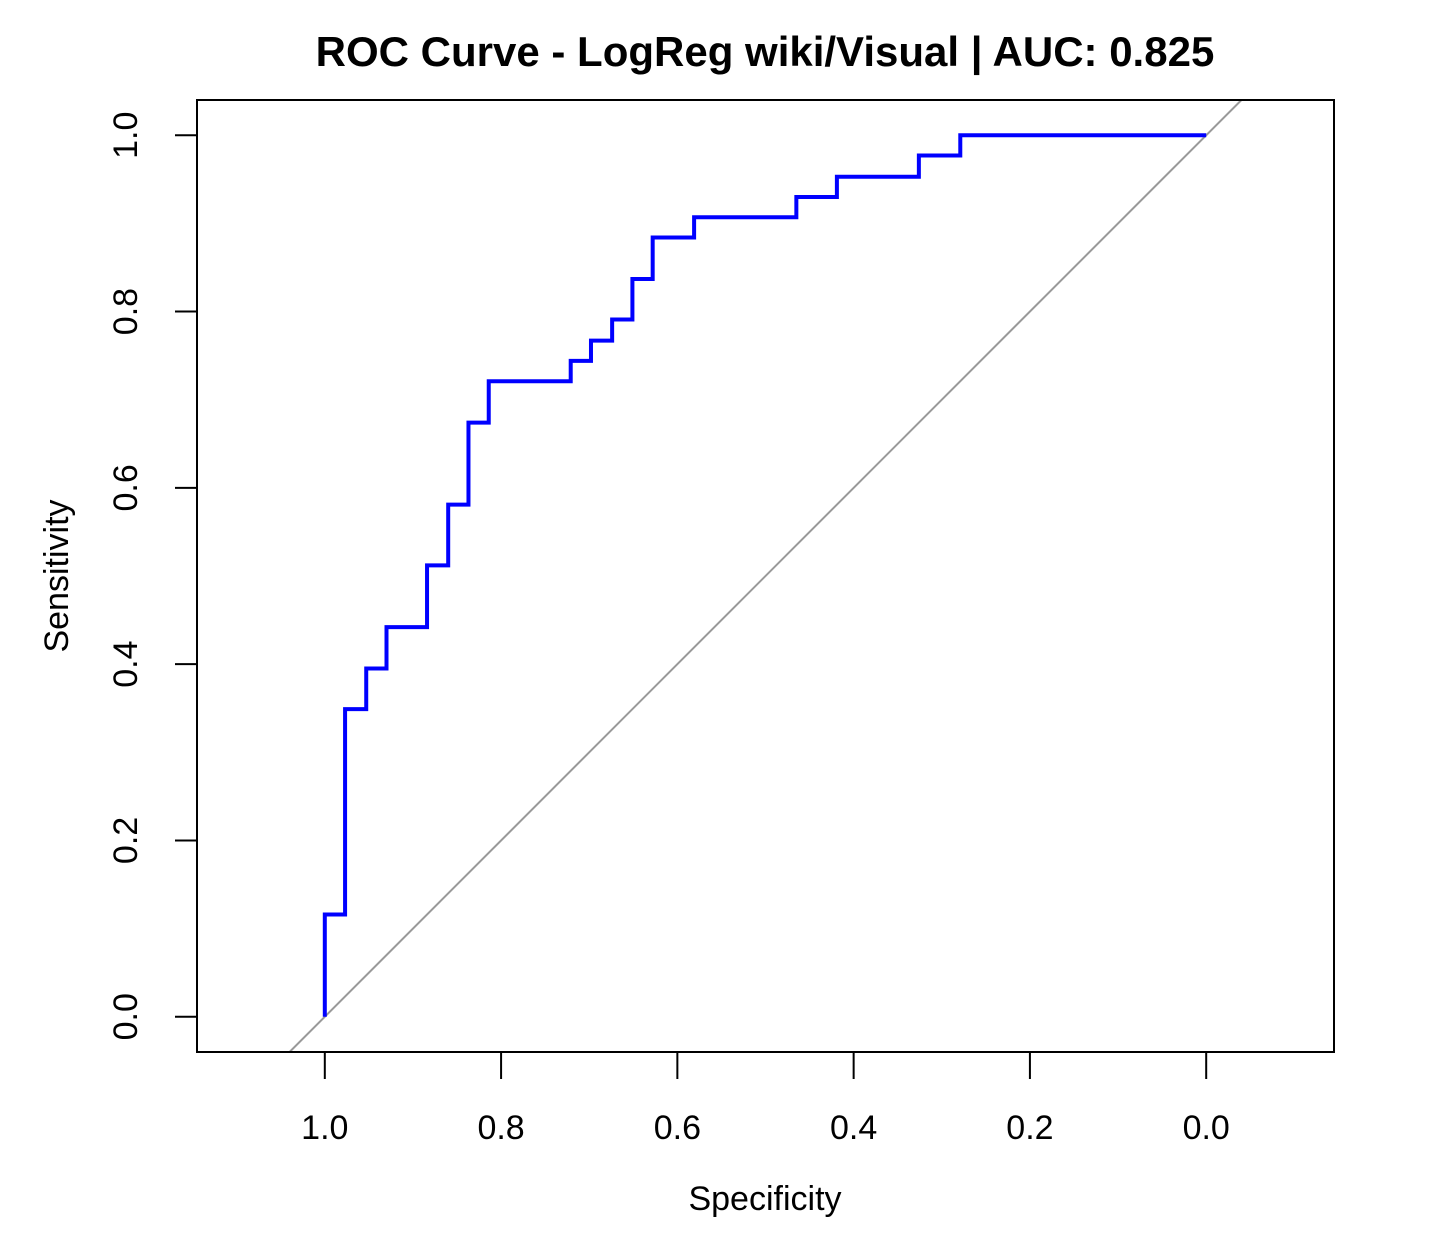  I want to click on y-tick-label: 0.2, so click(126, 840).